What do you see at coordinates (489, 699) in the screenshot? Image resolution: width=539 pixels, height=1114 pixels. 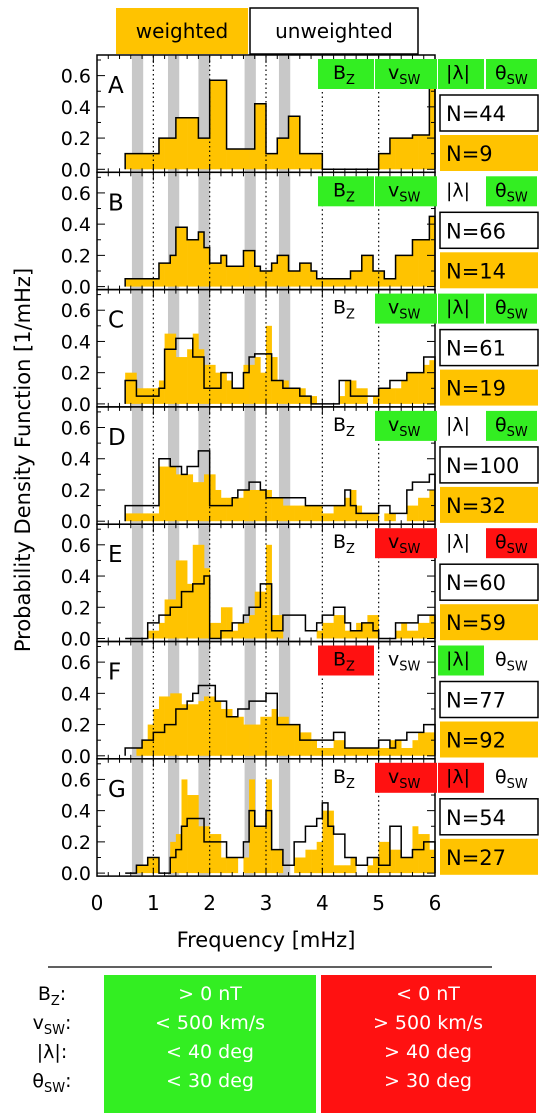 I see `n-unweighted-box` at bounding box center [489, 699].